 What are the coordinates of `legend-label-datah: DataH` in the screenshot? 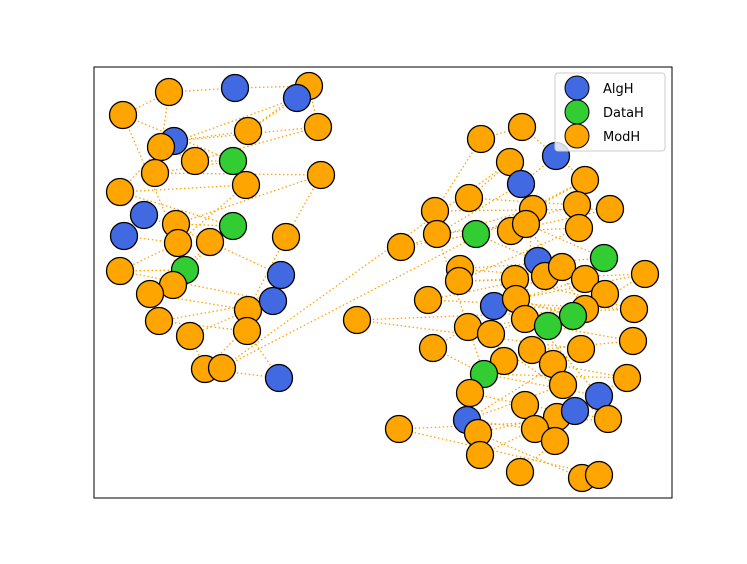 It's located at (623, 113).